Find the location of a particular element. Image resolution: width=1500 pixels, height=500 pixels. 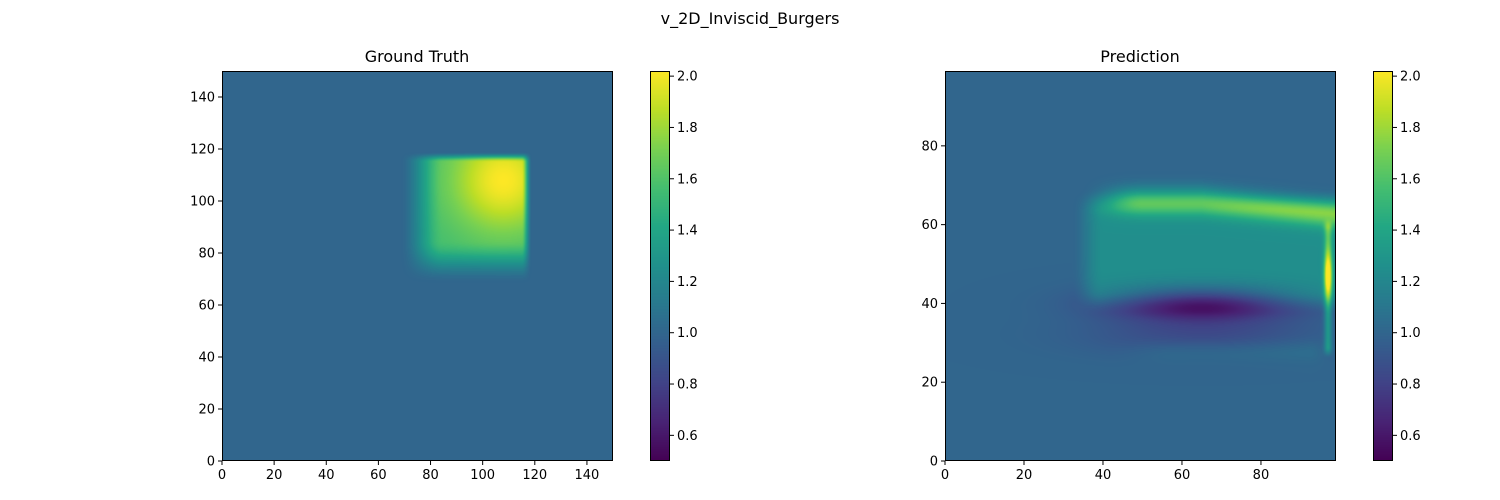

y-tick-label: 100 is located at coordinates (202, 202).